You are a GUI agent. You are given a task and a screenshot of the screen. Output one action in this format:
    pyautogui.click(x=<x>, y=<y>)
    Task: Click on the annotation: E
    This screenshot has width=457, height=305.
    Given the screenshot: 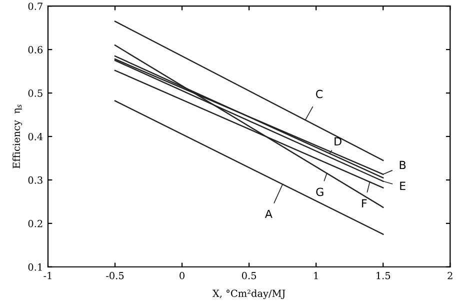 What is the action you would take?
    pyautogui.click(x=403, y=186)
    